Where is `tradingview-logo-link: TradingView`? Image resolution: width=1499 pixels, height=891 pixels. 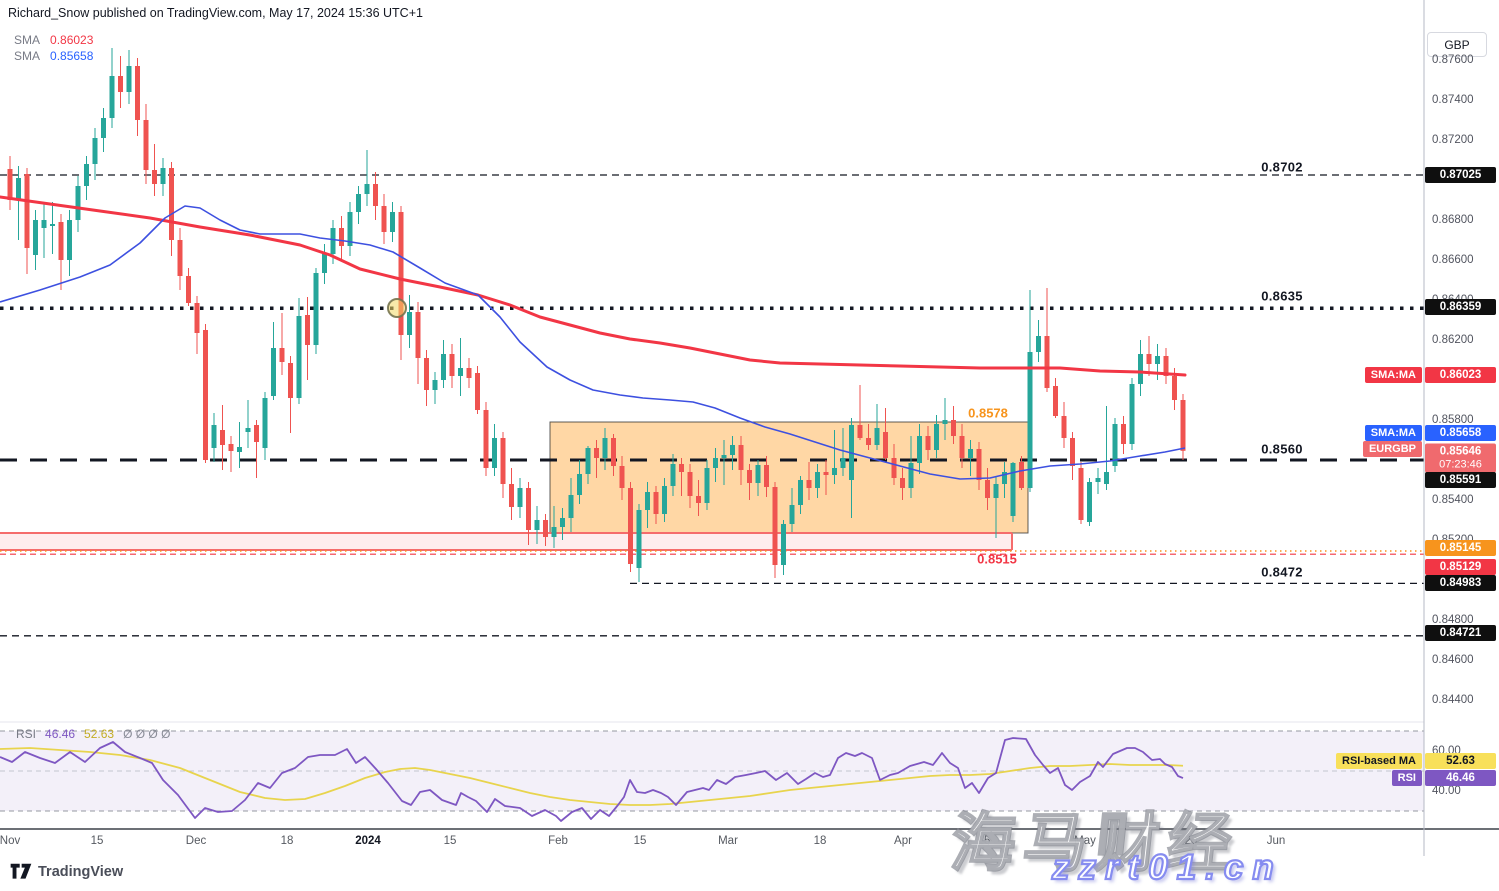 tradingview-logo-link: TradingView is located at coordinates (66, 871).